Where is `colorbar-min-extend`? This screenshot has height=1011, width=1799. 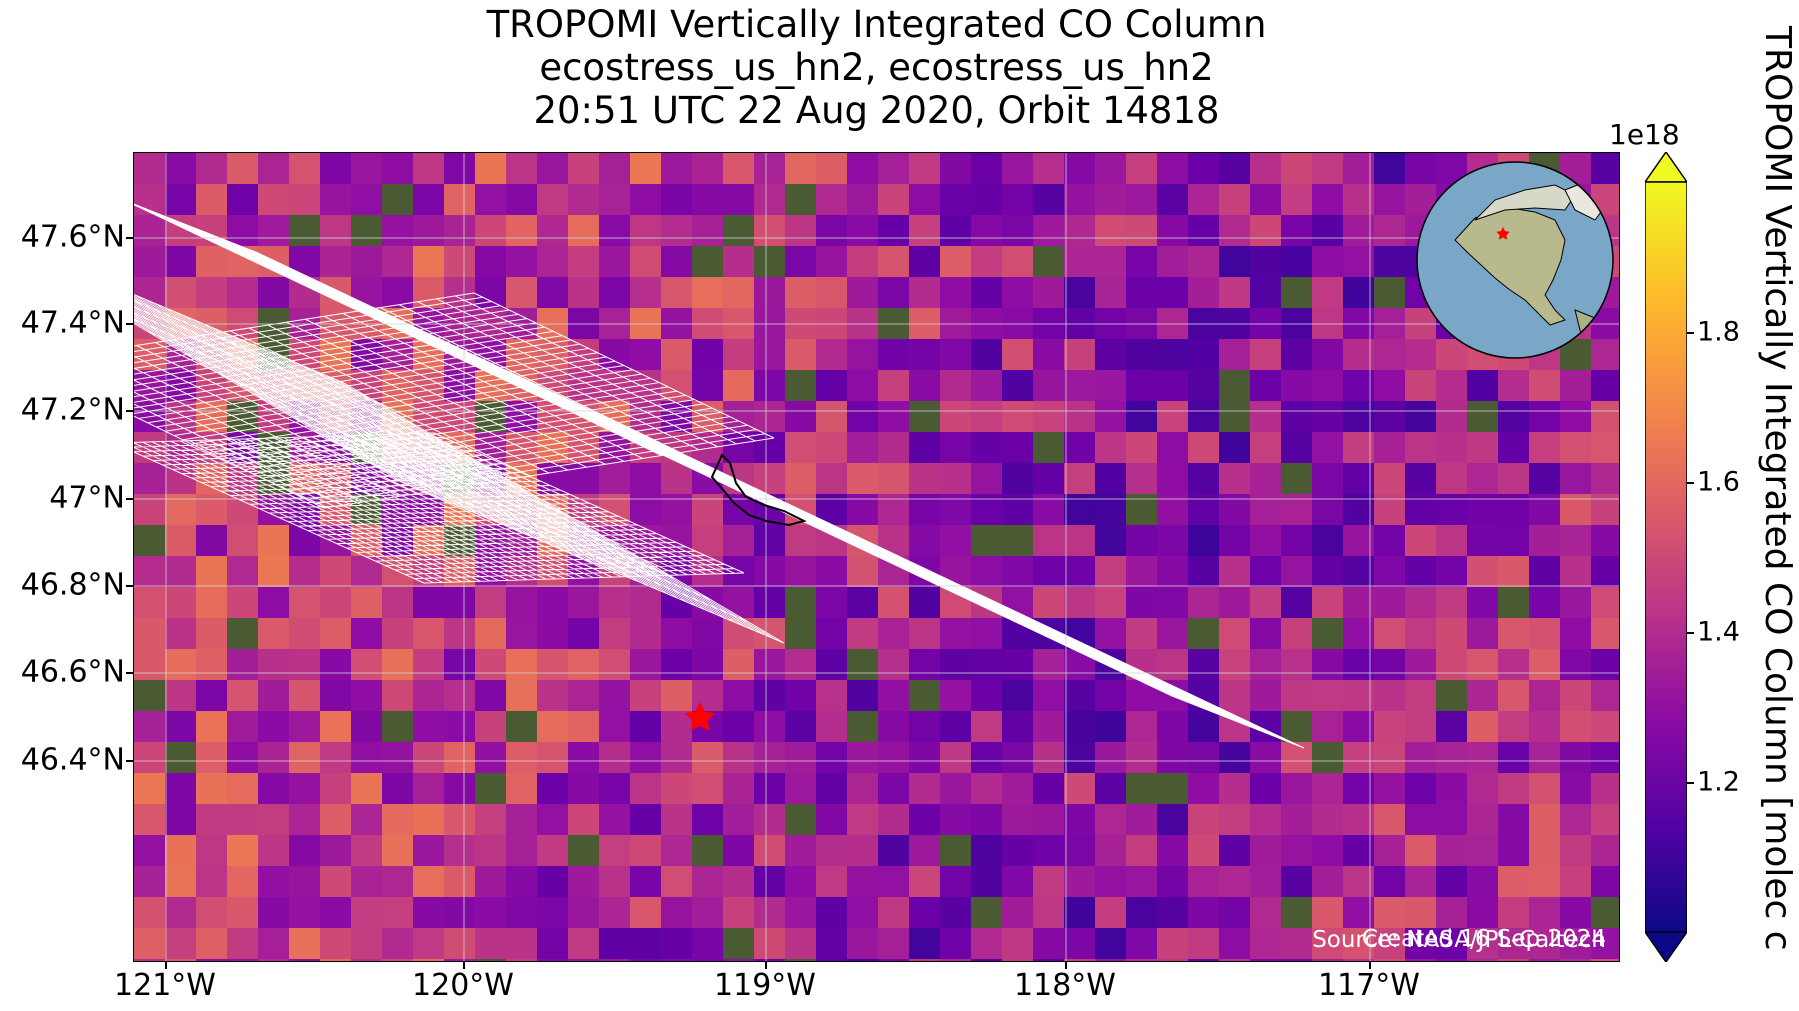 colorbar-min-extend is located at coordinates (1666, 946).